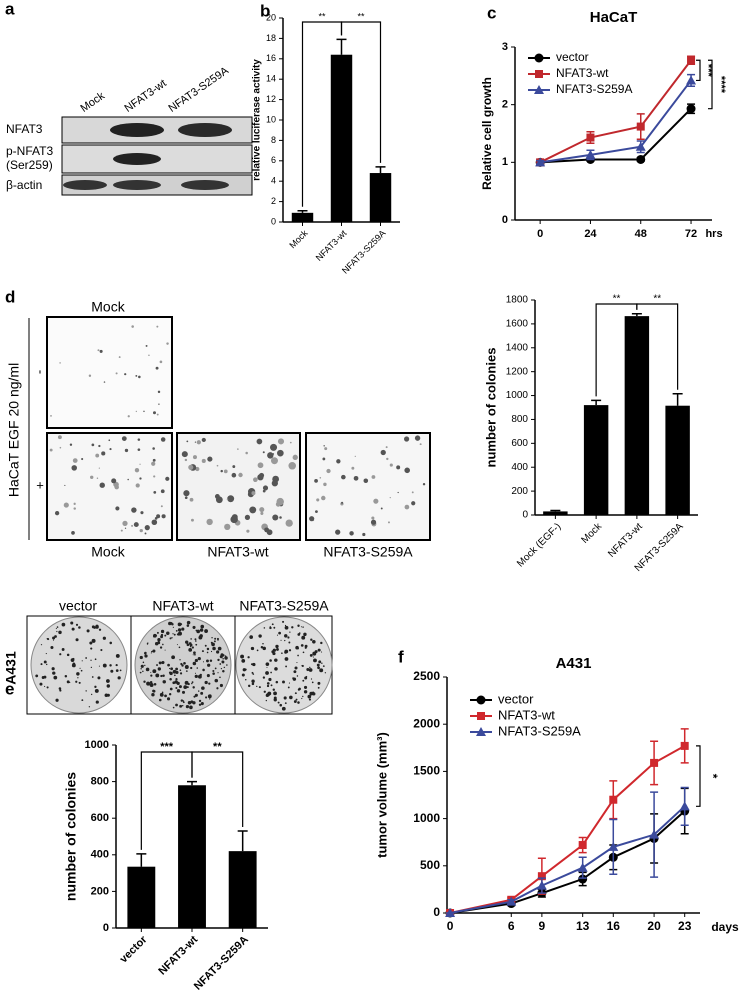  What do you see at coordinates (516, 698) in the screenshot?
I see `legend-label: vector` at bounding box center [516, 698].